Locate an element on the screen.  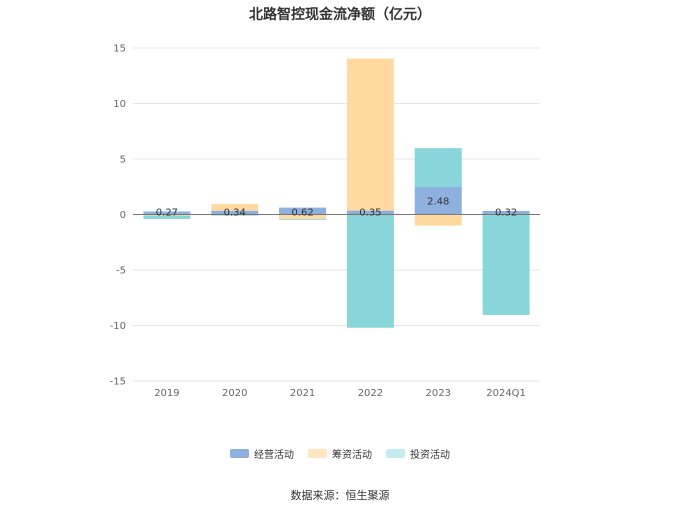
y-tick-label: 15 is located at coordinates (119, 49).